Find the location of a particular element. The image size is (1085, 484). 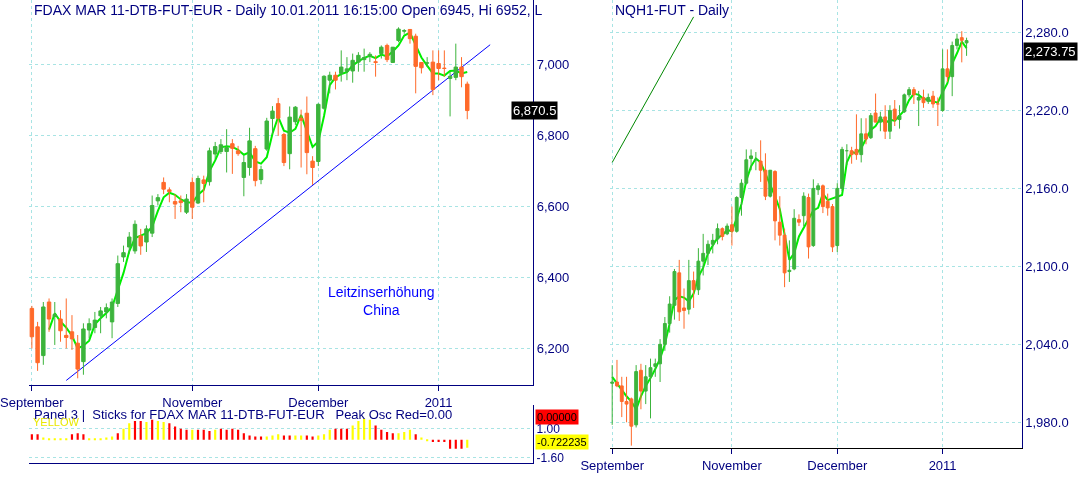

annotation: Leitzinserhöhung China is located at coordinates (381, 301).